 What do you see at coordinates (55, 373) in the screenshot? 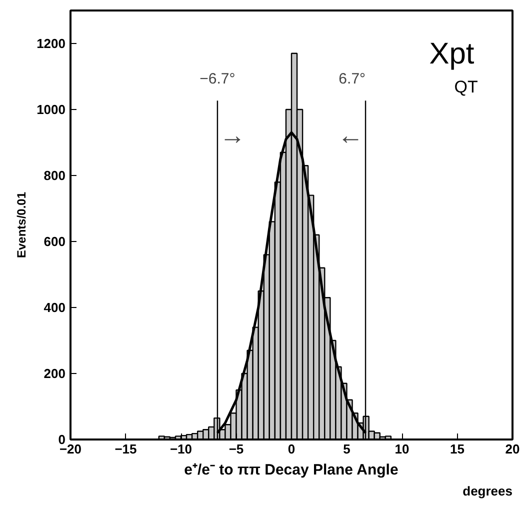
I see `y-tick-label: 200` at bounding box center [55, 373].